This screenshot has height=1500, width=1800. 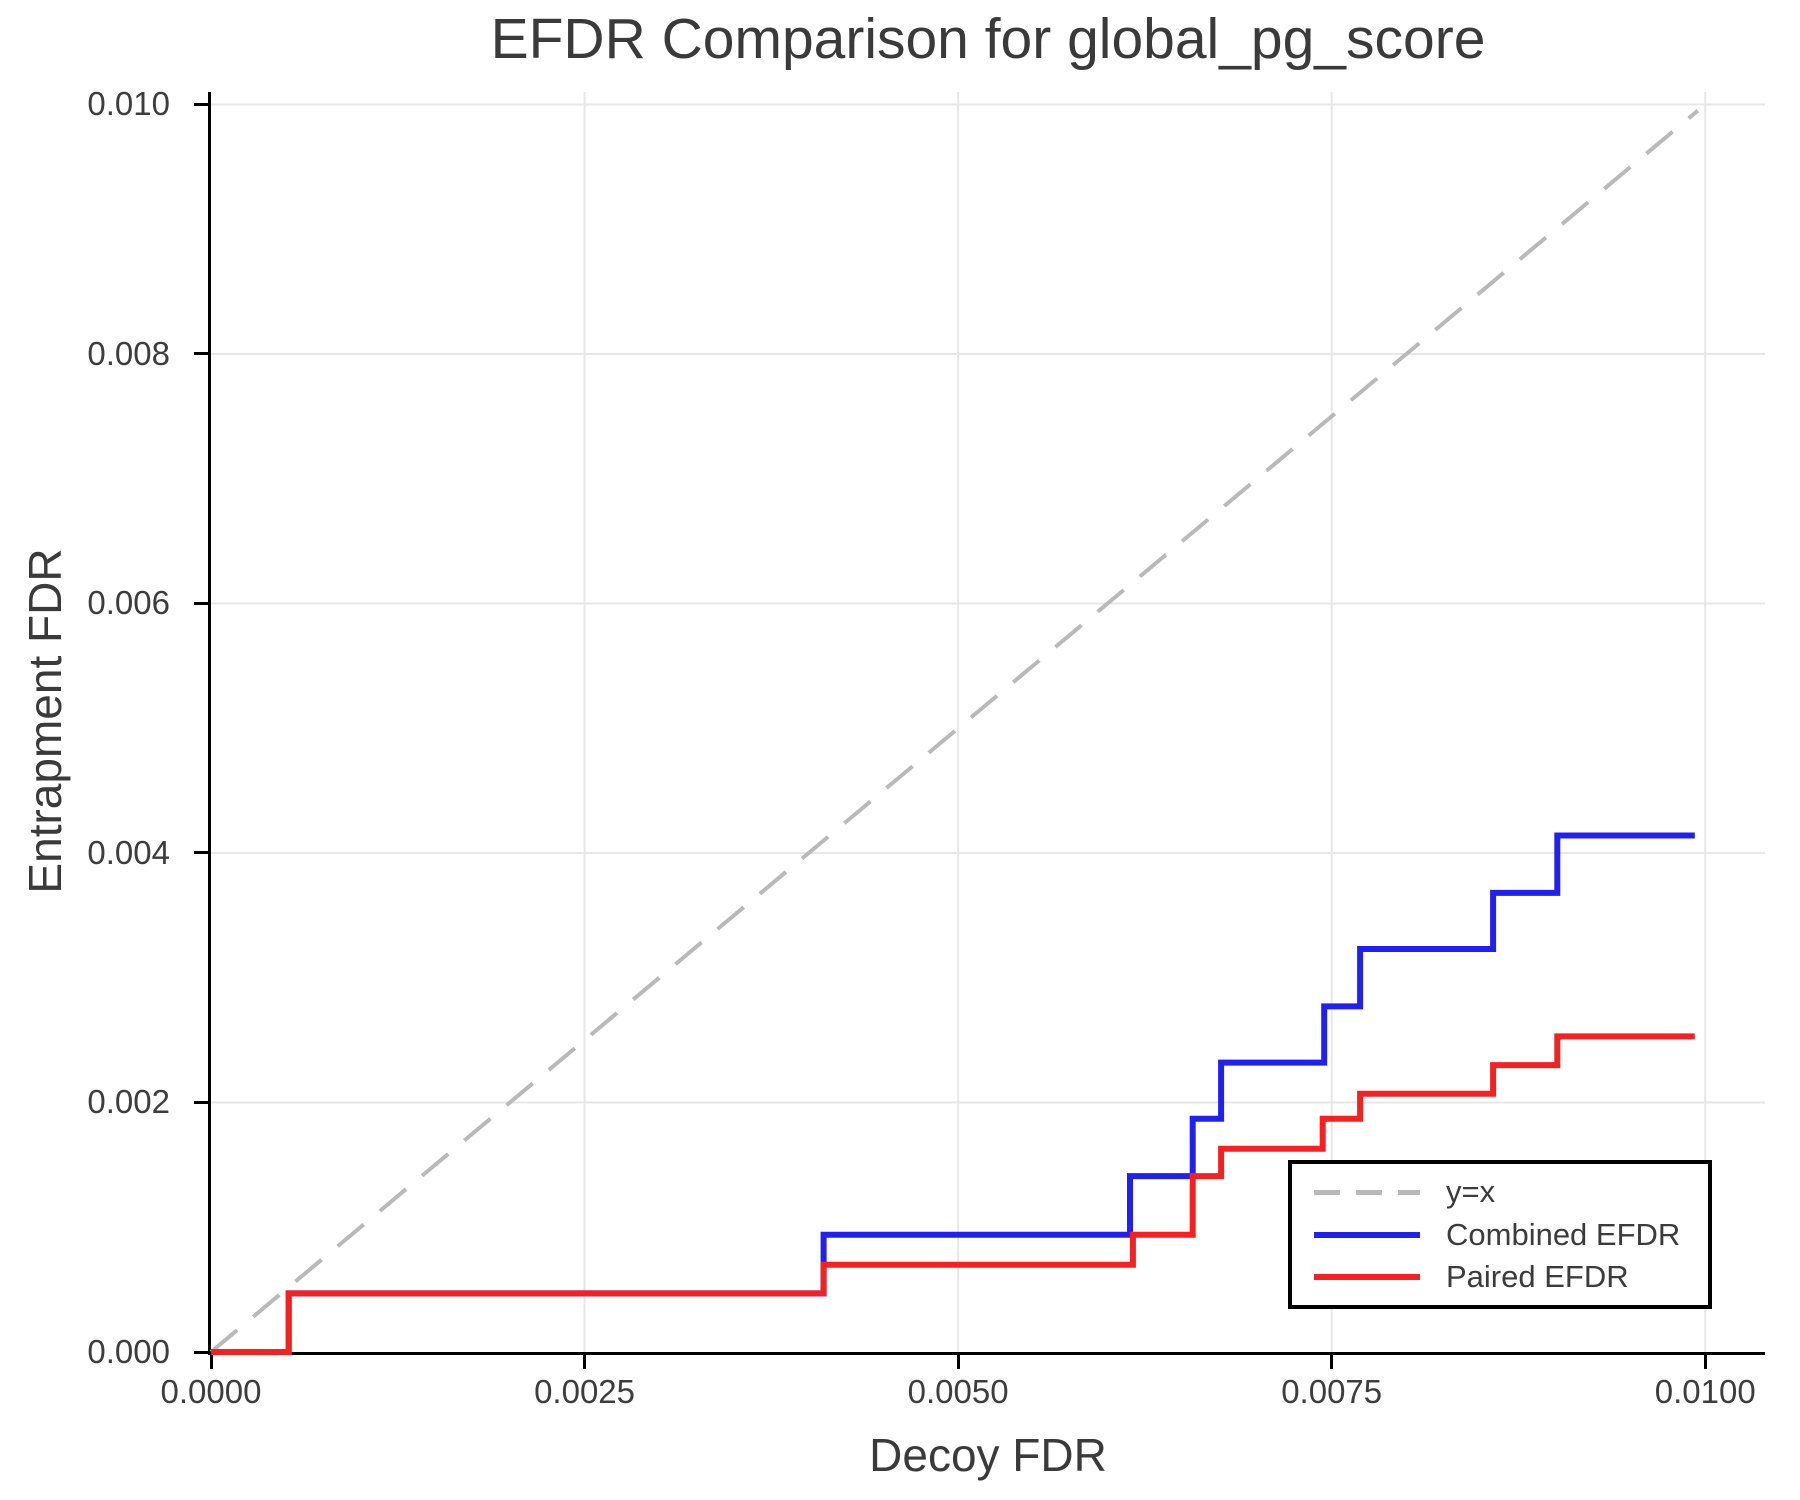 I want to click on y-tick-label: 0.008, so click(x=128, y=353).